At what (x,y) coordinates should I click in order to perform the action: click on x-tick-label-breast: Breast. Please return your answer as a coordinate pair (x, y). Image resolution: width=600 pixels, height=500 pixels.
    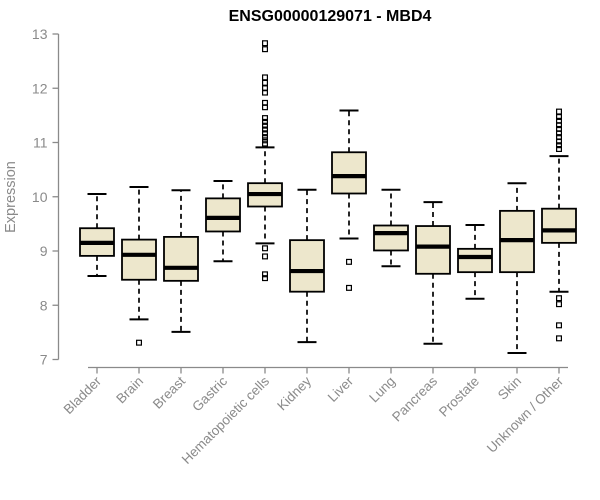
    Looking at the image, I should click on (169, 392).